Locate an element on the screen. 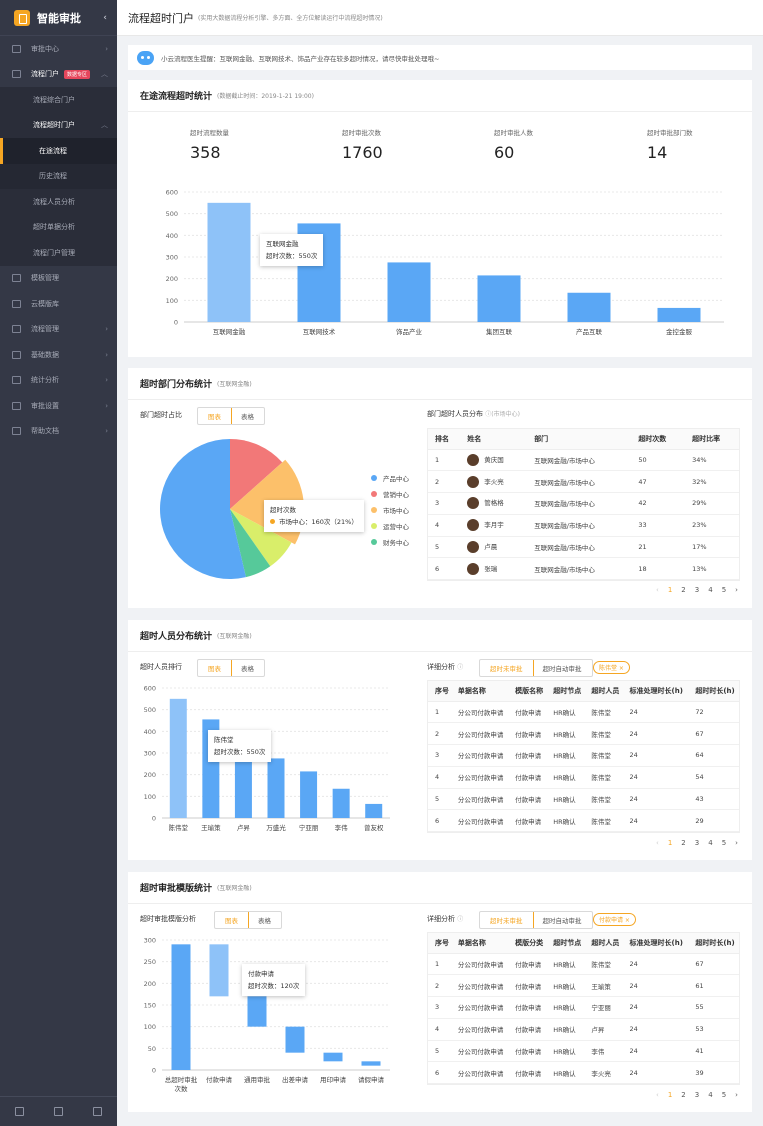  table-row: 2 李火亮 互联网金融/市场中心 47 32% is located at coordinates (583, 482).